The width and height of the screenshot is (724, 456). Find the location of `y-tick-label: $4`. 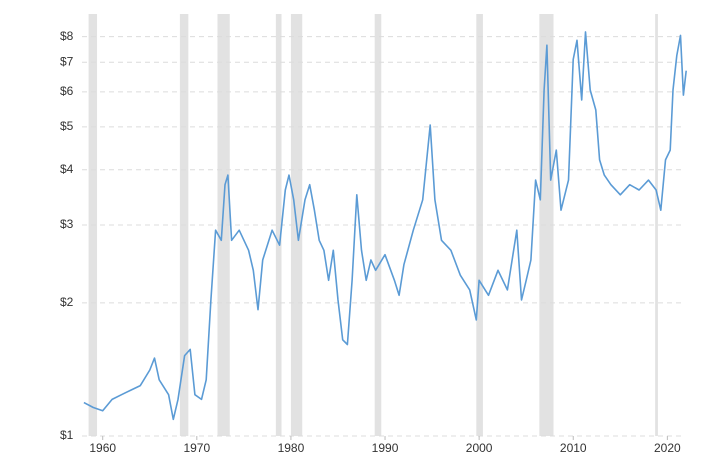

y-tick-label: $4 is located at coordinates (67, 169).